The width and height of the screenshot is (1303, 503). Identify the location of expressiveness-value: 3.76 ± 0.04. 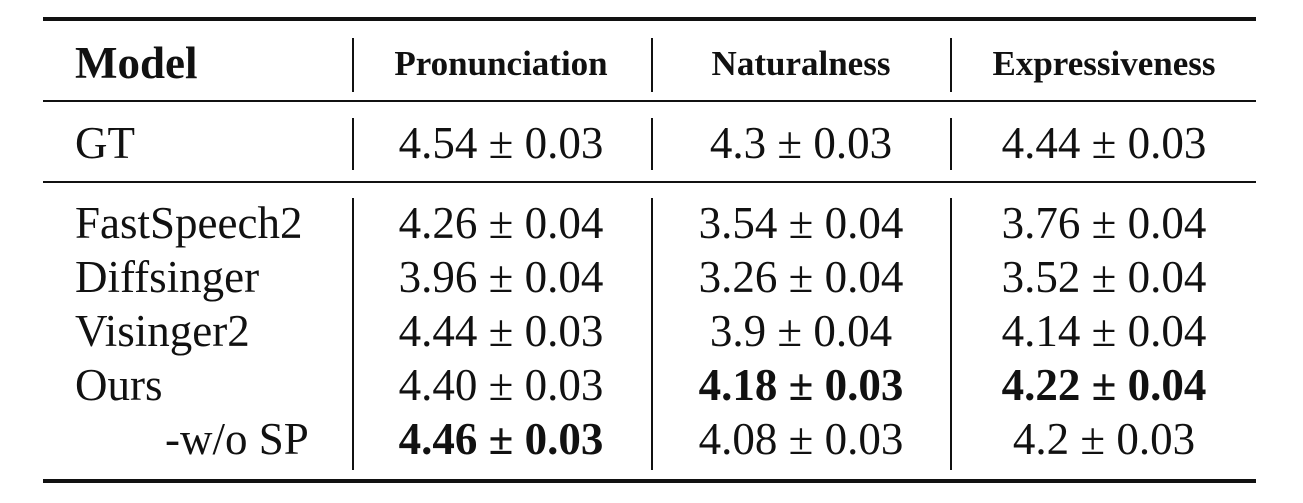
(1104, 223).